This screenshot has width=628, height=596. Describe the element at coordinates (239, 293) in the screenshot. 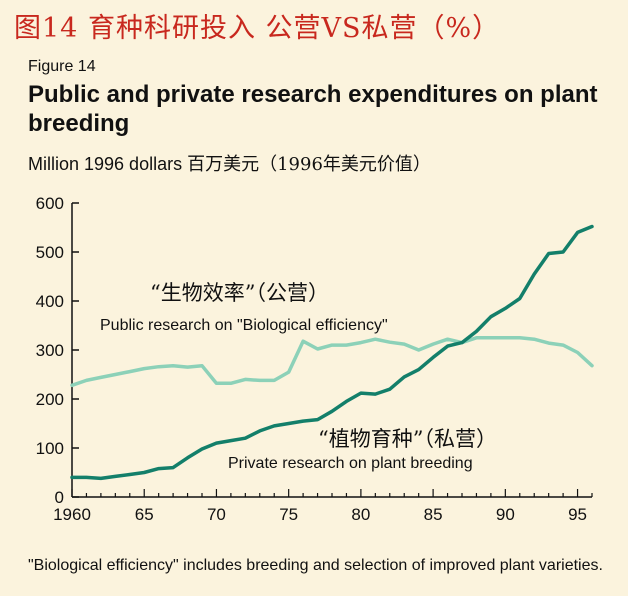

I see `public-series-label-cn: “生物效率”（公营）` at that location.